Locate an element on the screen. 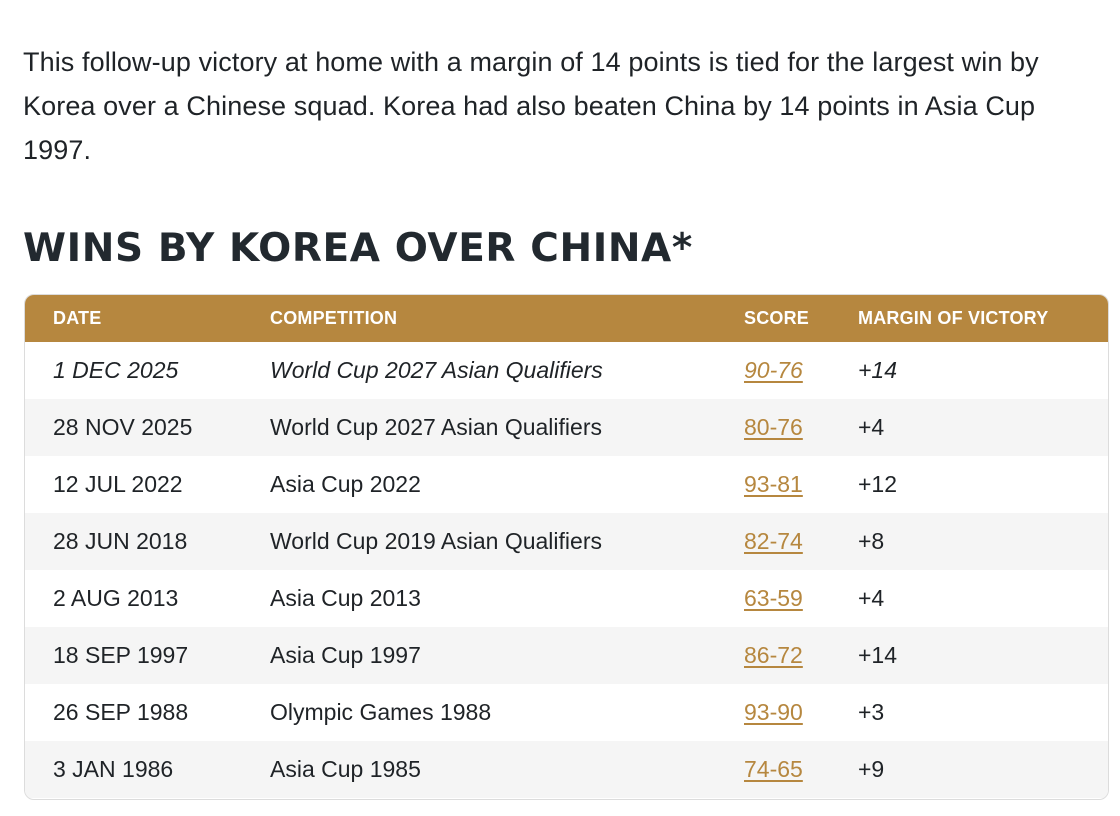 Image resolution: width=1120 pixels, height=816 pixels. header-competition: COMPETITION is located at coordinates (334, 318).